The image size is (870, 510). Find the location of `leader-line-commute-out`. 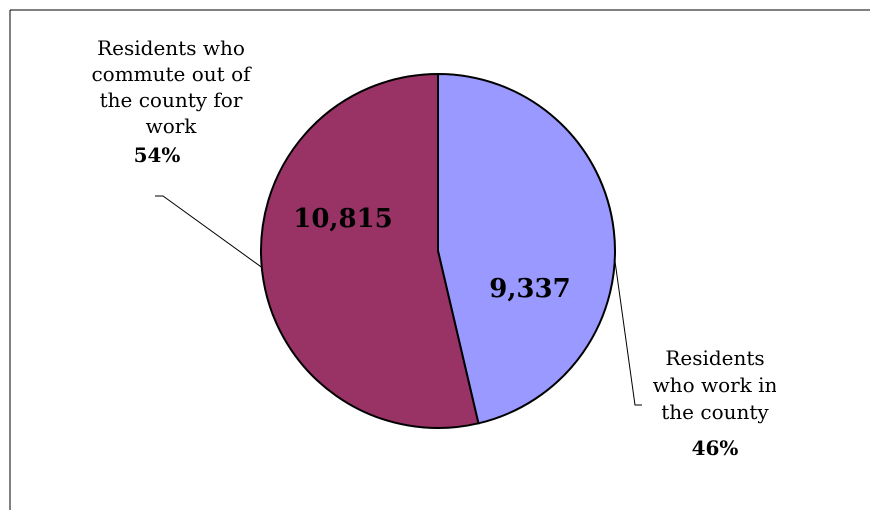

leader-line-commute-out is located at coordinates (209, 231).